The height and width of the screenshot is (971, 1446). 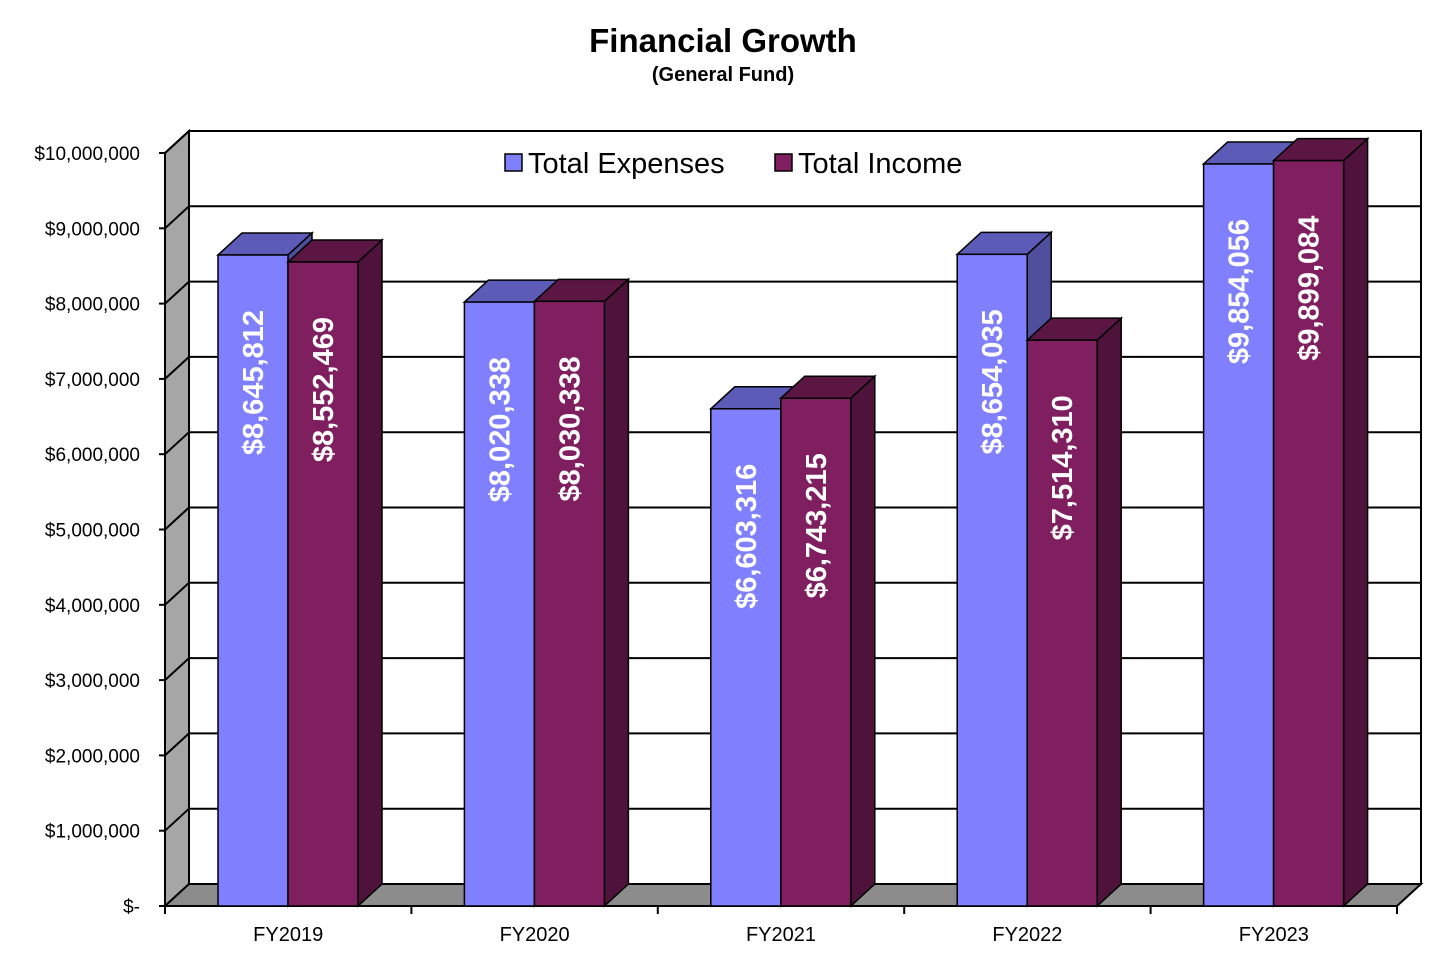 I want to click on data-label: $6,603,316, so click(x=747, y=536).